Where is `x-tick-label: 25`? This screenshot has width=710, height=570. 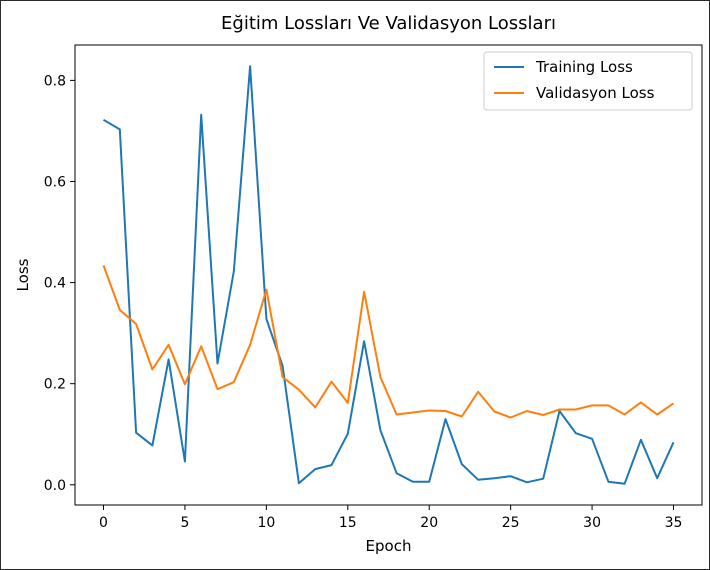
x-tick-label: 25 is located at coordinates (511, 523).